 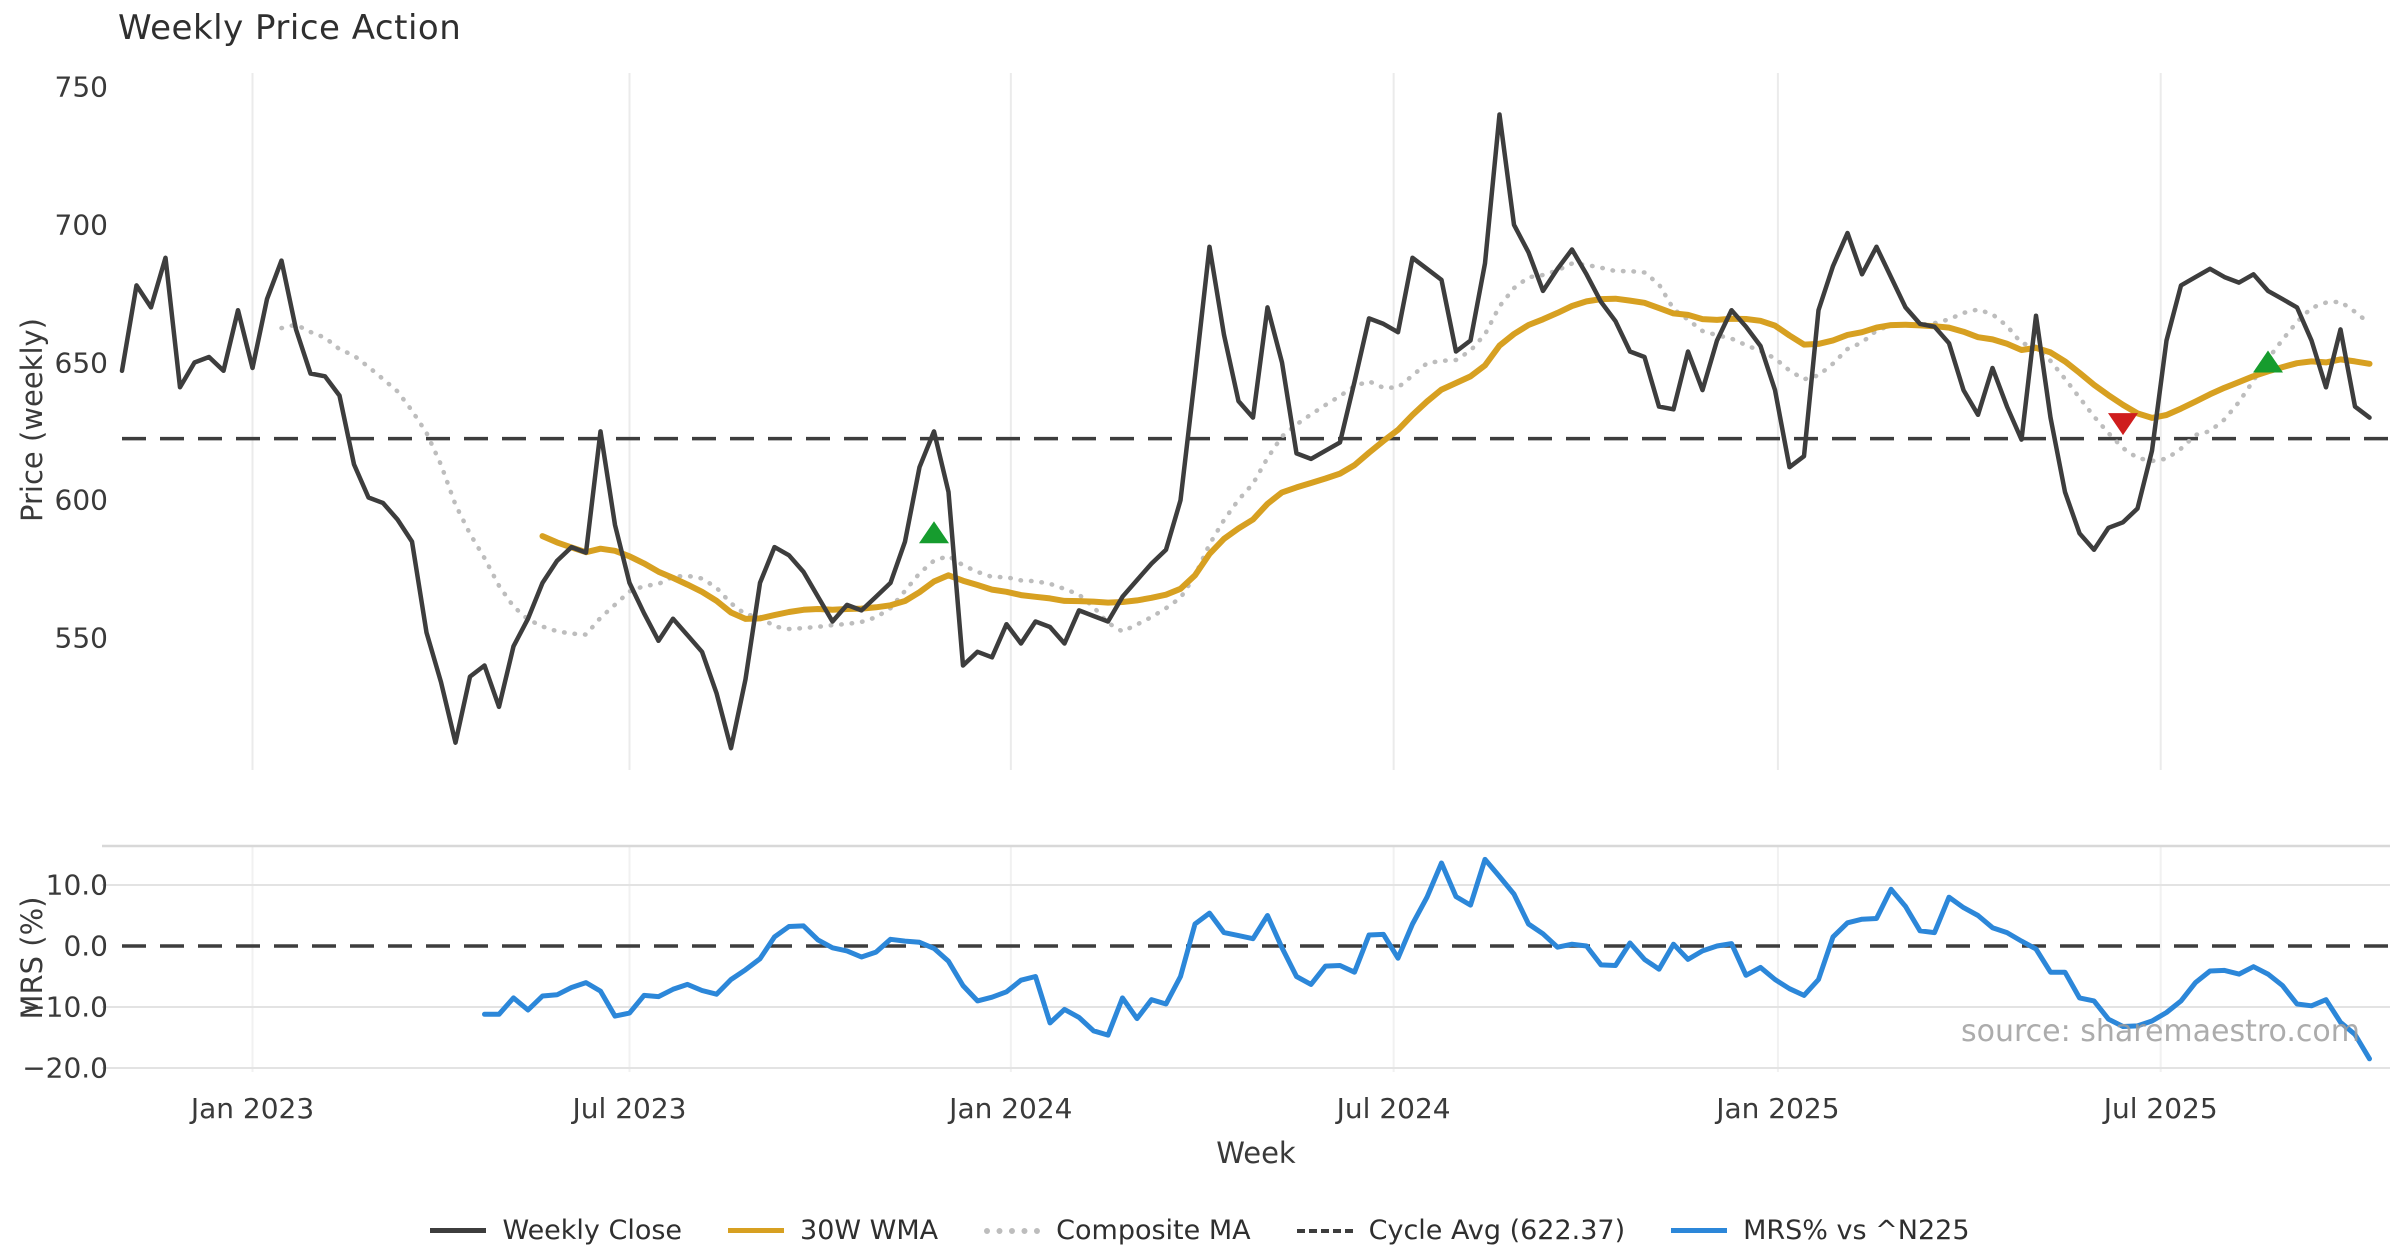 I want to click on legend-item-cycle-avg: Cycle Avg (622.37), so click(x=1461, y=1230).